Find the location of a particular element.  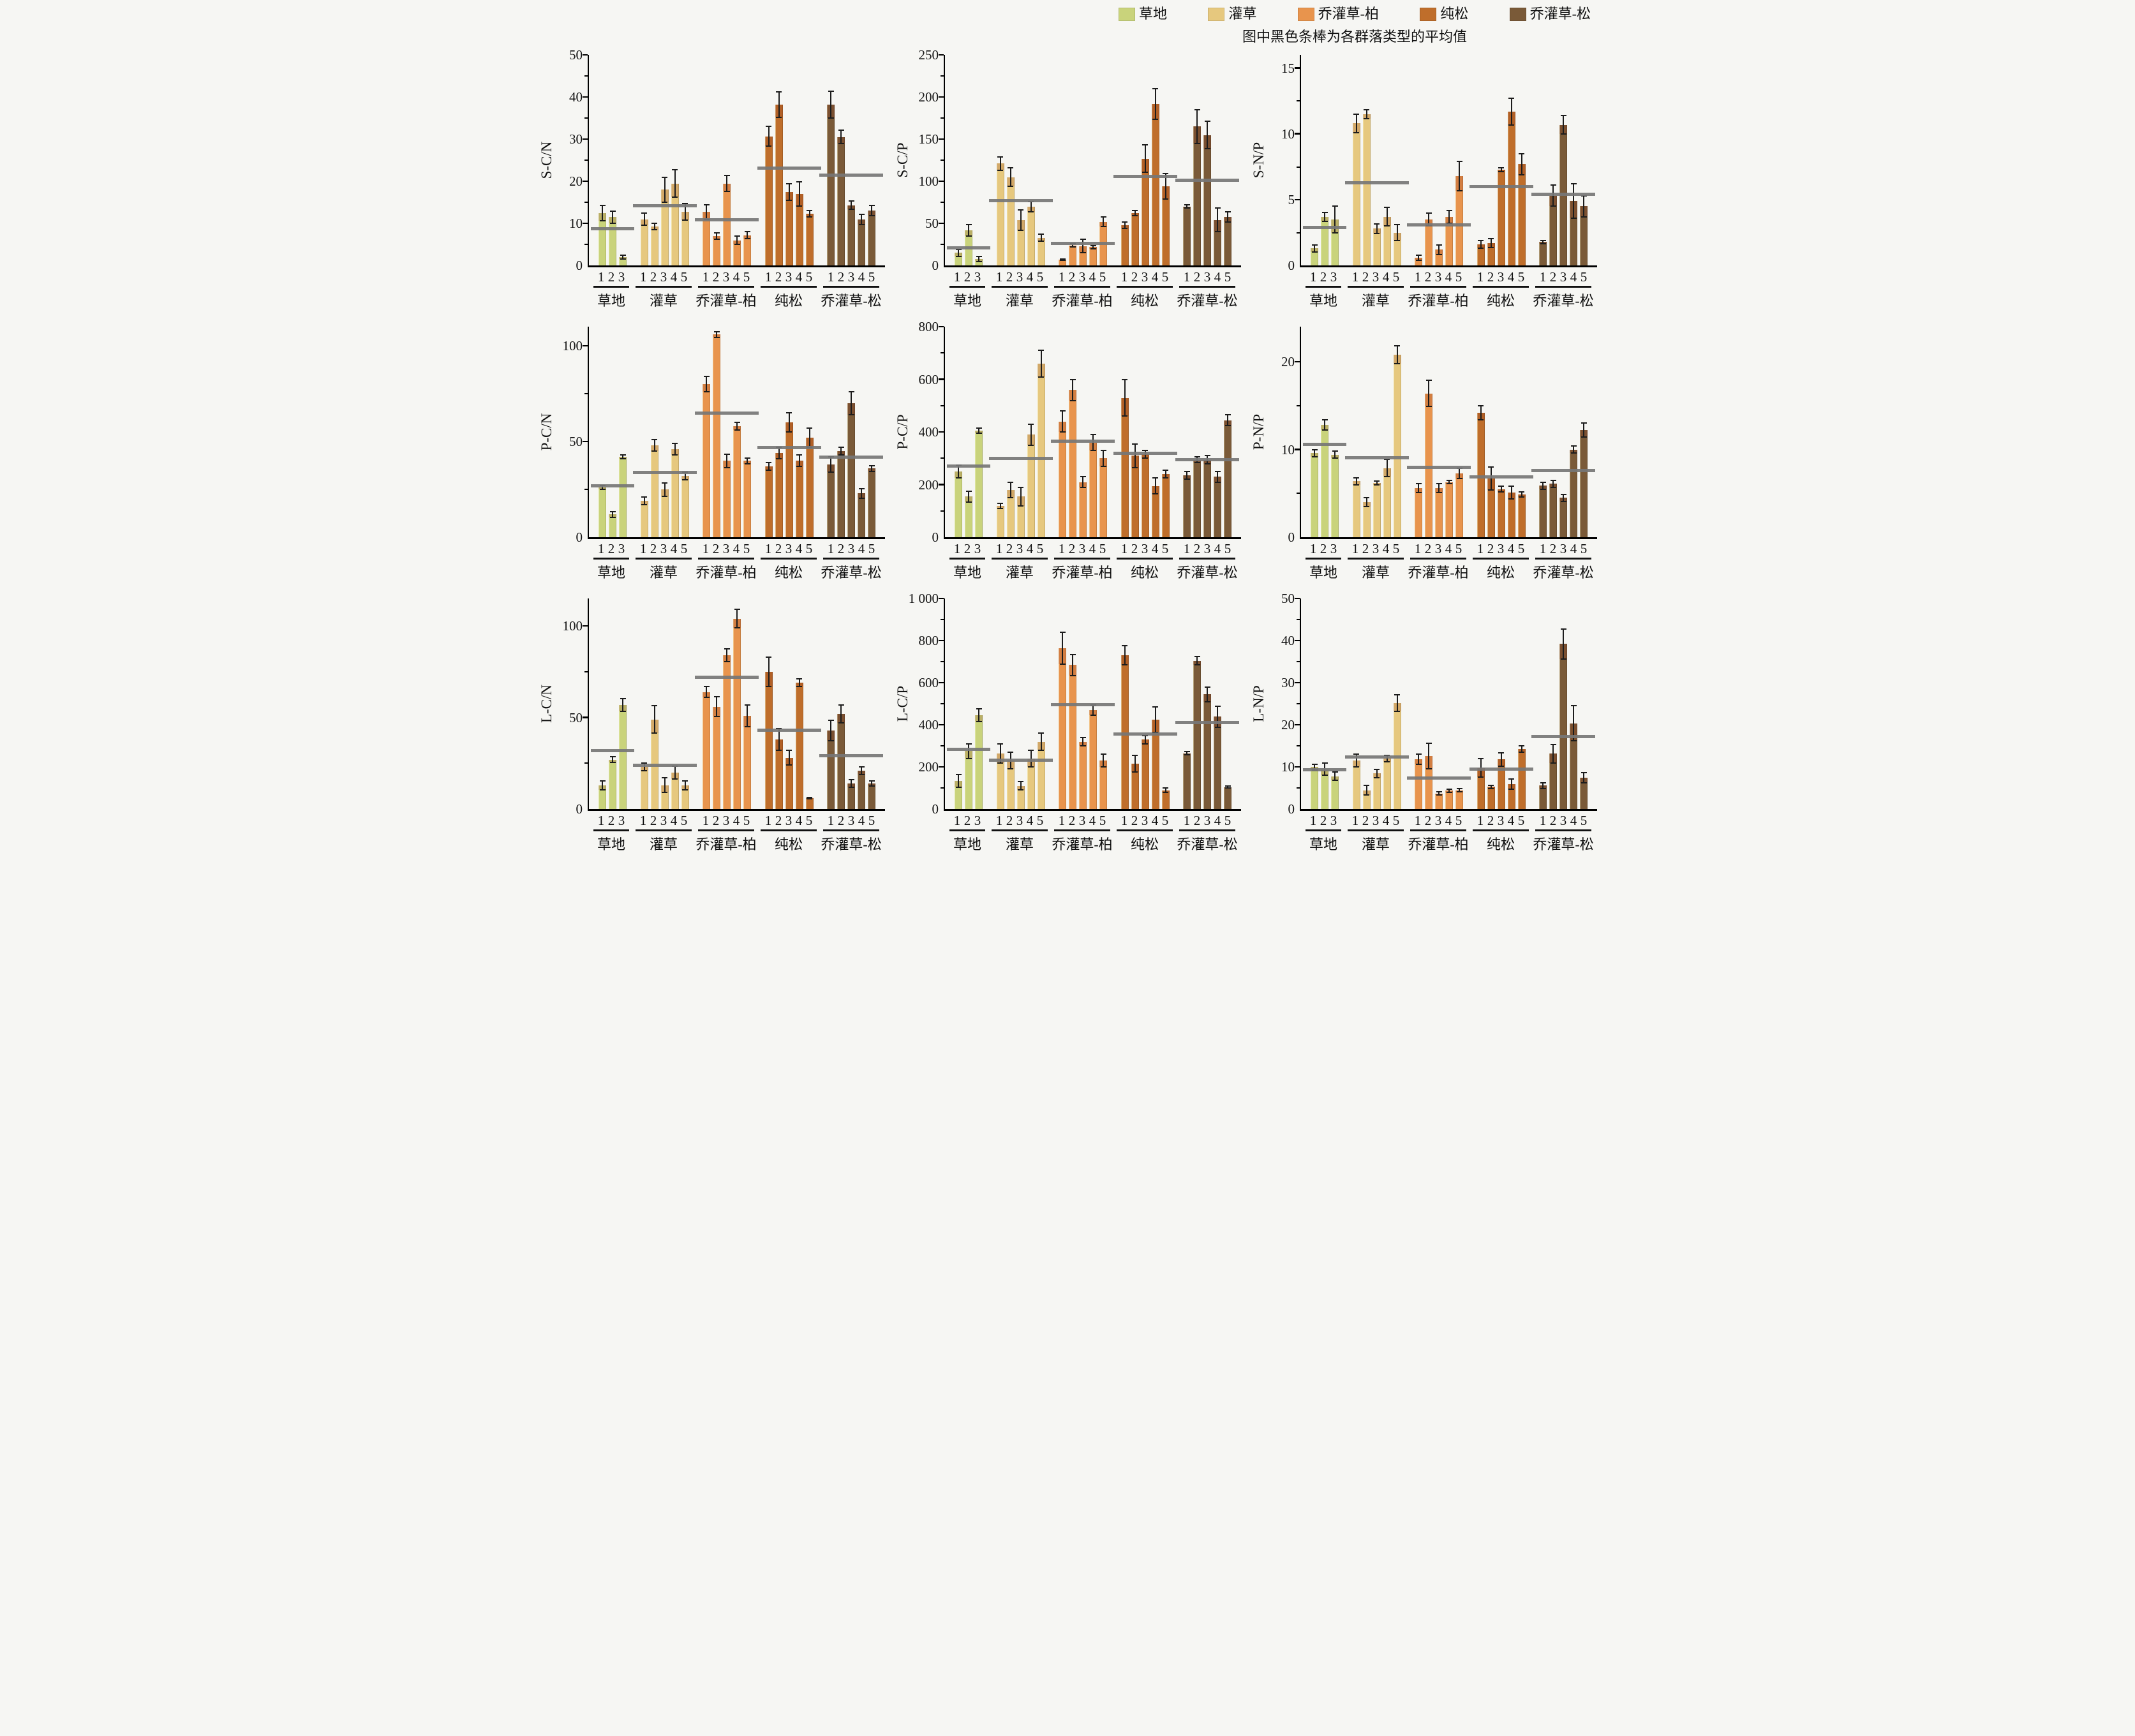

y-axis-title: S-N/P is located at coordinates (1259, 160).